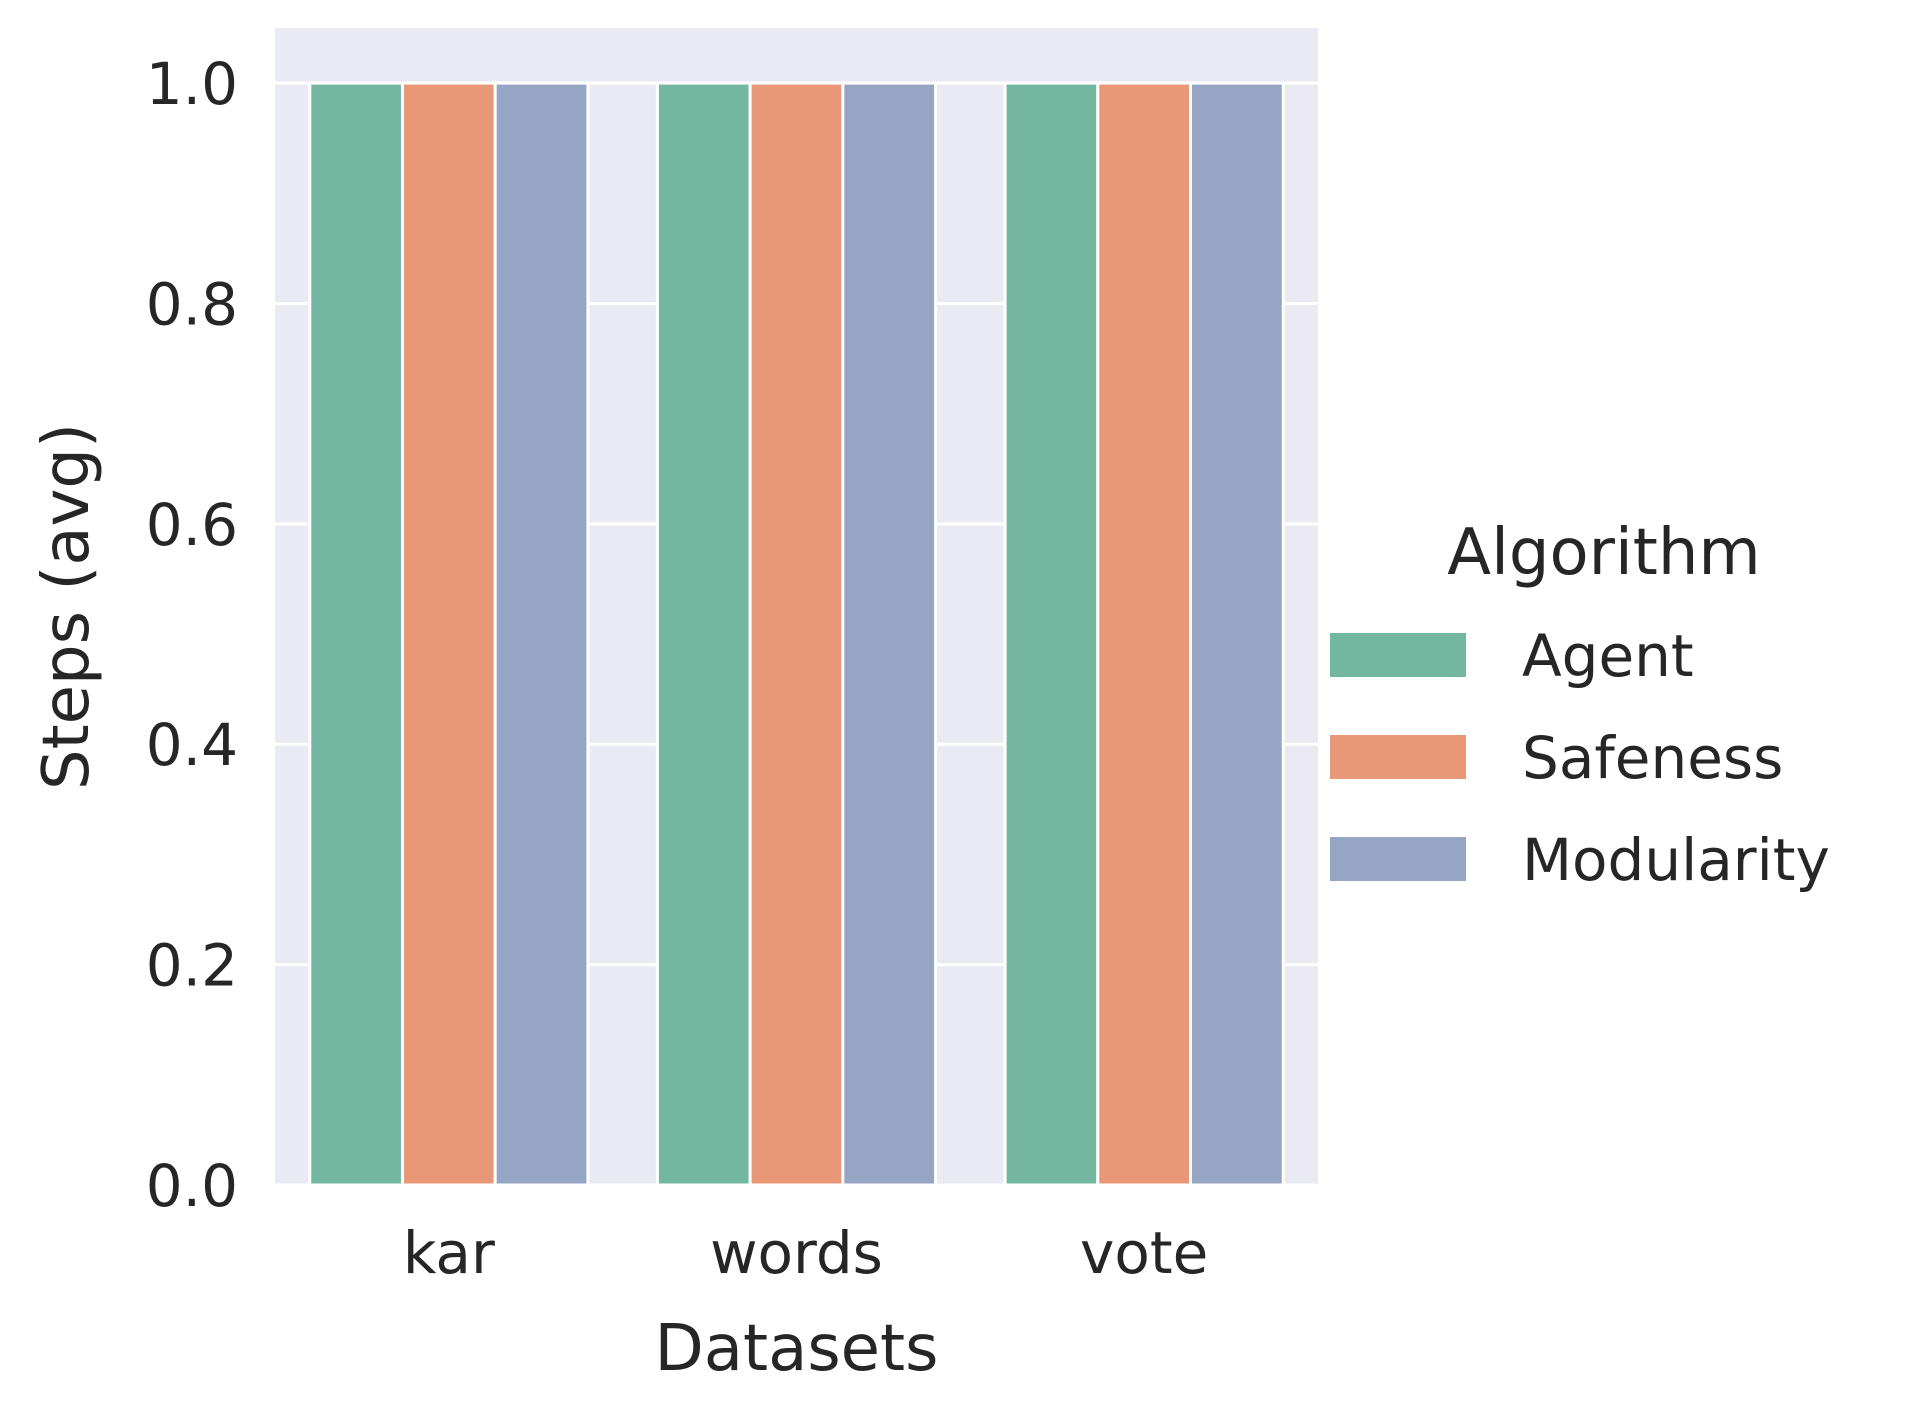  I want to click on bar-words-safeness, so click(796, 634).